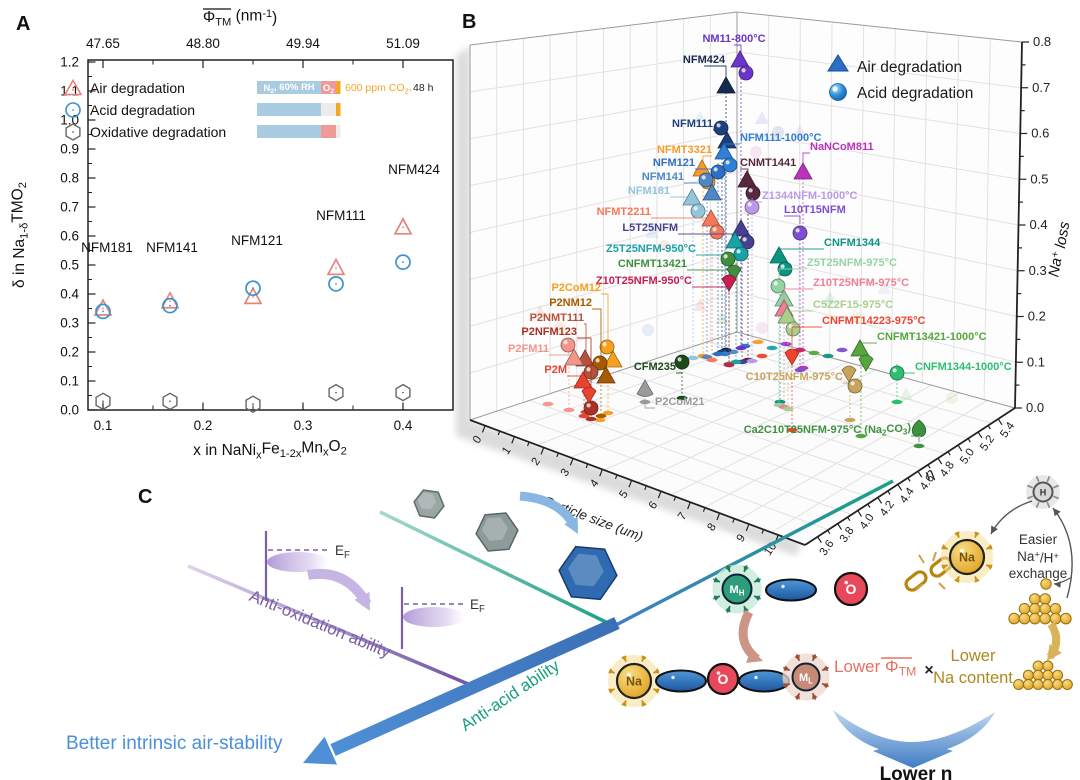  What do you see at coordinates (916, 772) in the screenshot?
I see `lower-eta-label: Lower η` at bounding box center [916, 772].